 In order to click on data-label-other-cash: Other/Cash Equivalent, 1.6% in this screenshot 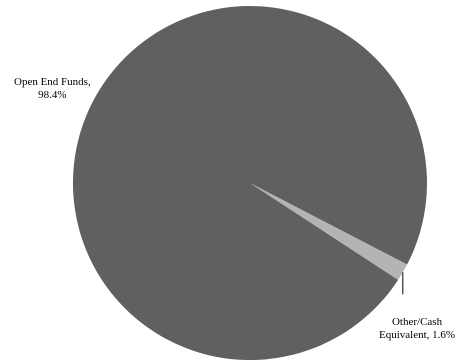, I will do `click(417, 329)`.